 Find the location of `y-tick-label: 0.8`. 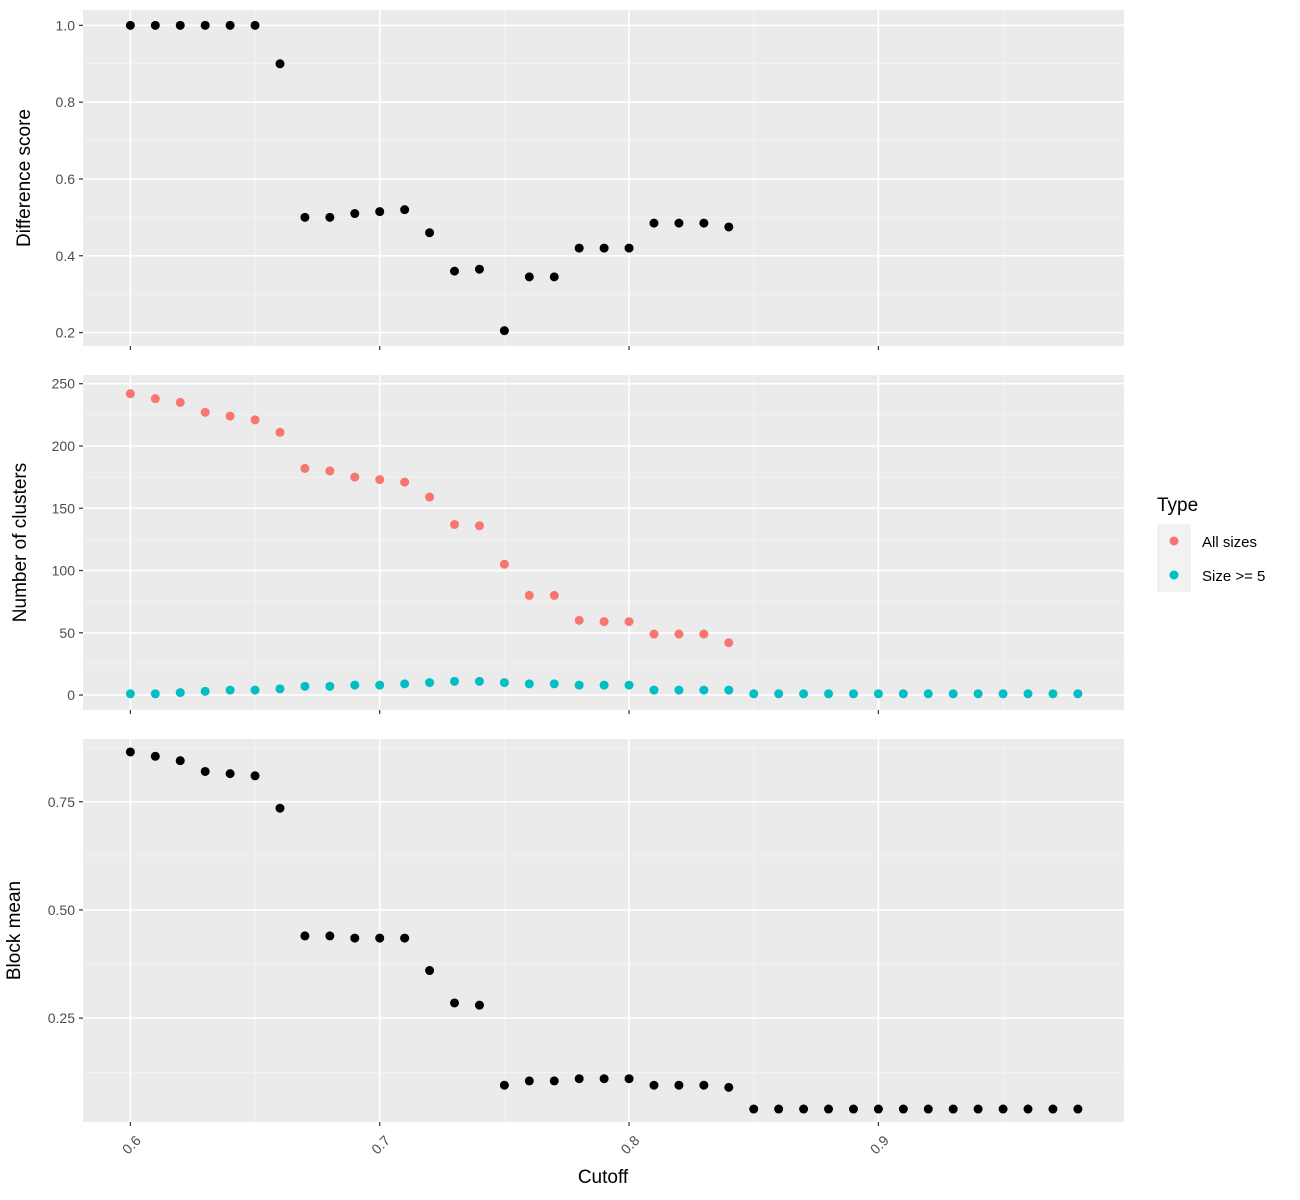

y-tick-label: 0.8 is located at coordinates (66, 102).